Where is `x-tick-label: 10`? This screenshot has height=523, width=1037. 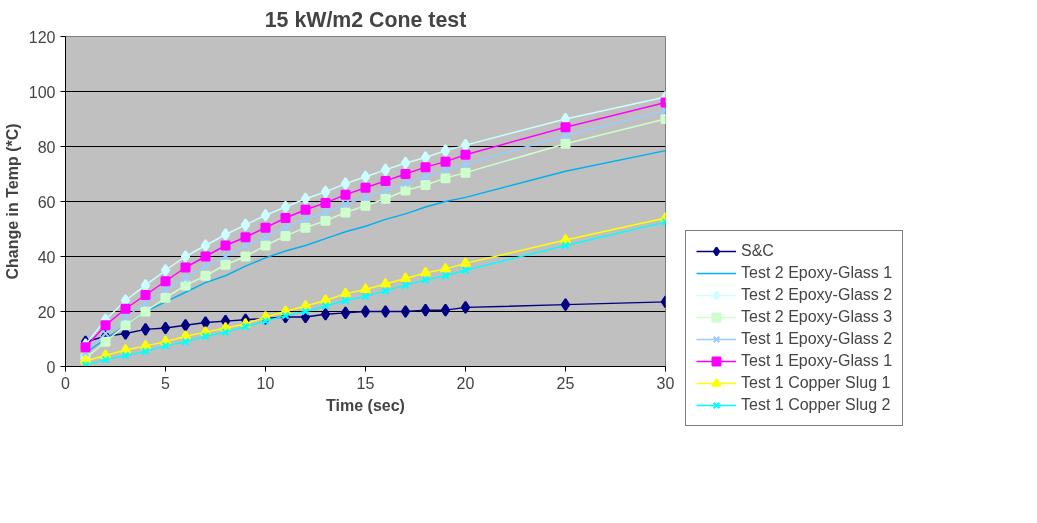
x-tick-label: 10 is located at coordinates (265, 383).